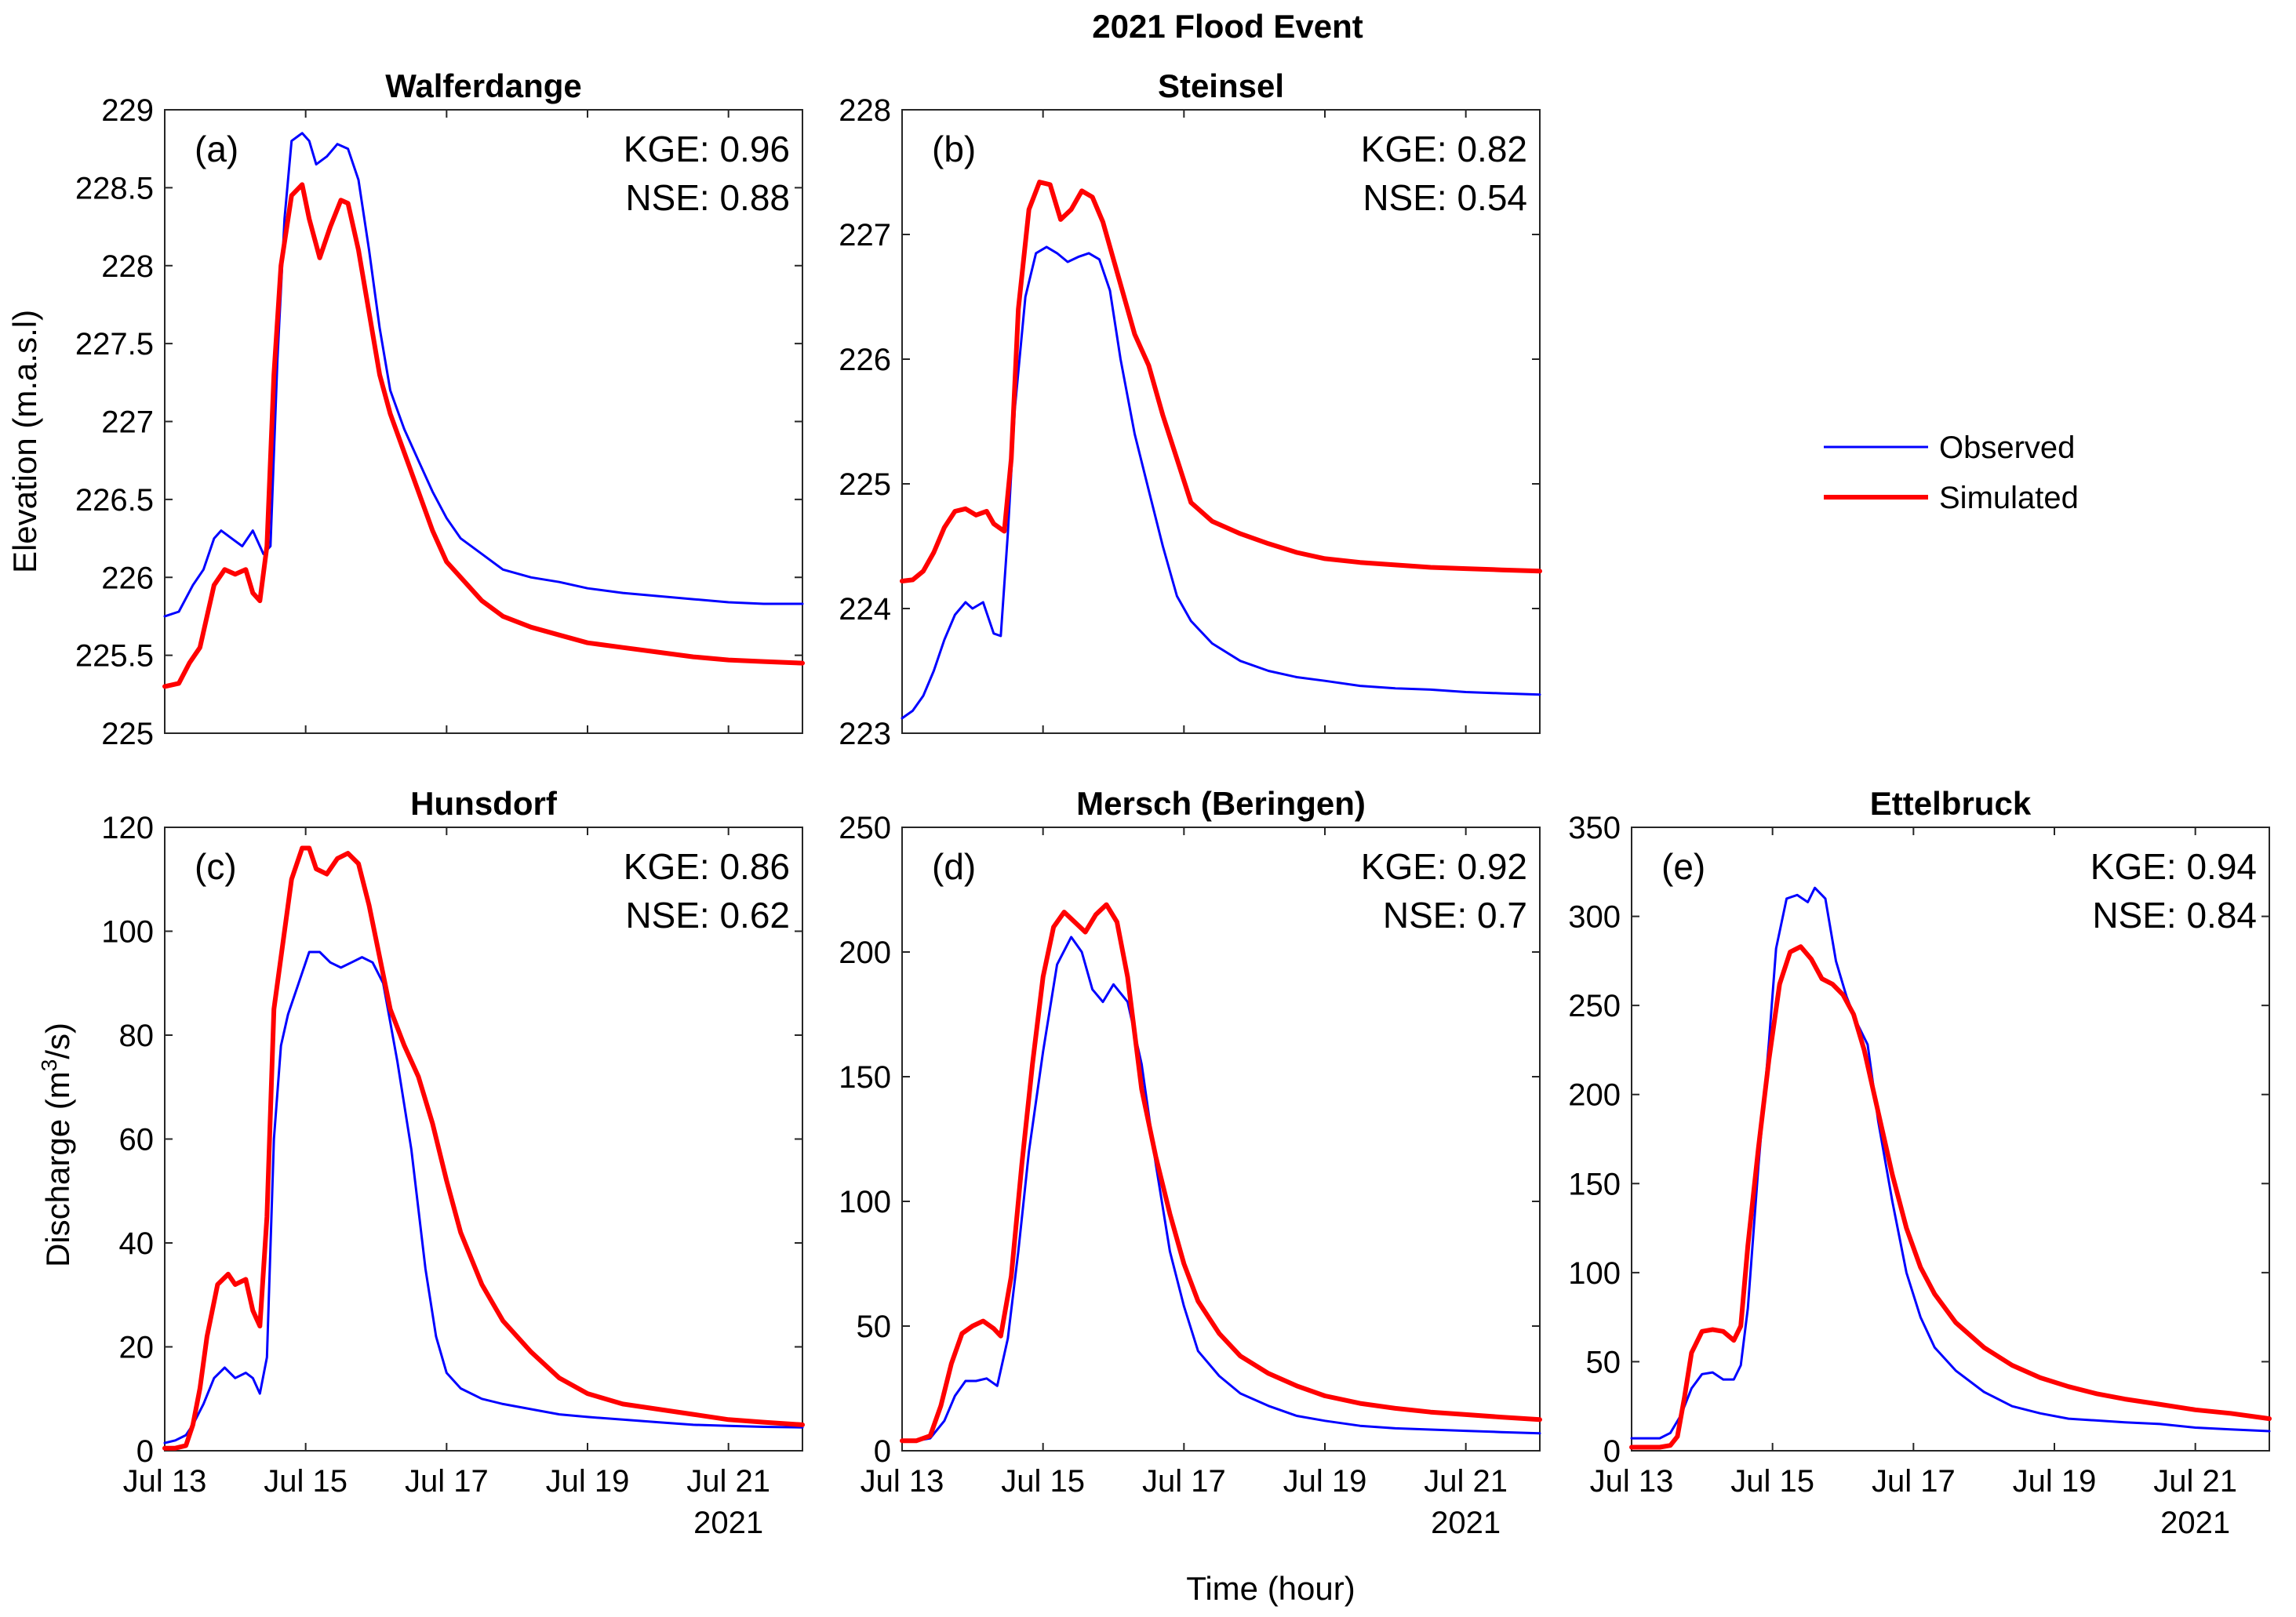  I want to click on kge-label-c: KGE: 0.86, so click(707, 866).